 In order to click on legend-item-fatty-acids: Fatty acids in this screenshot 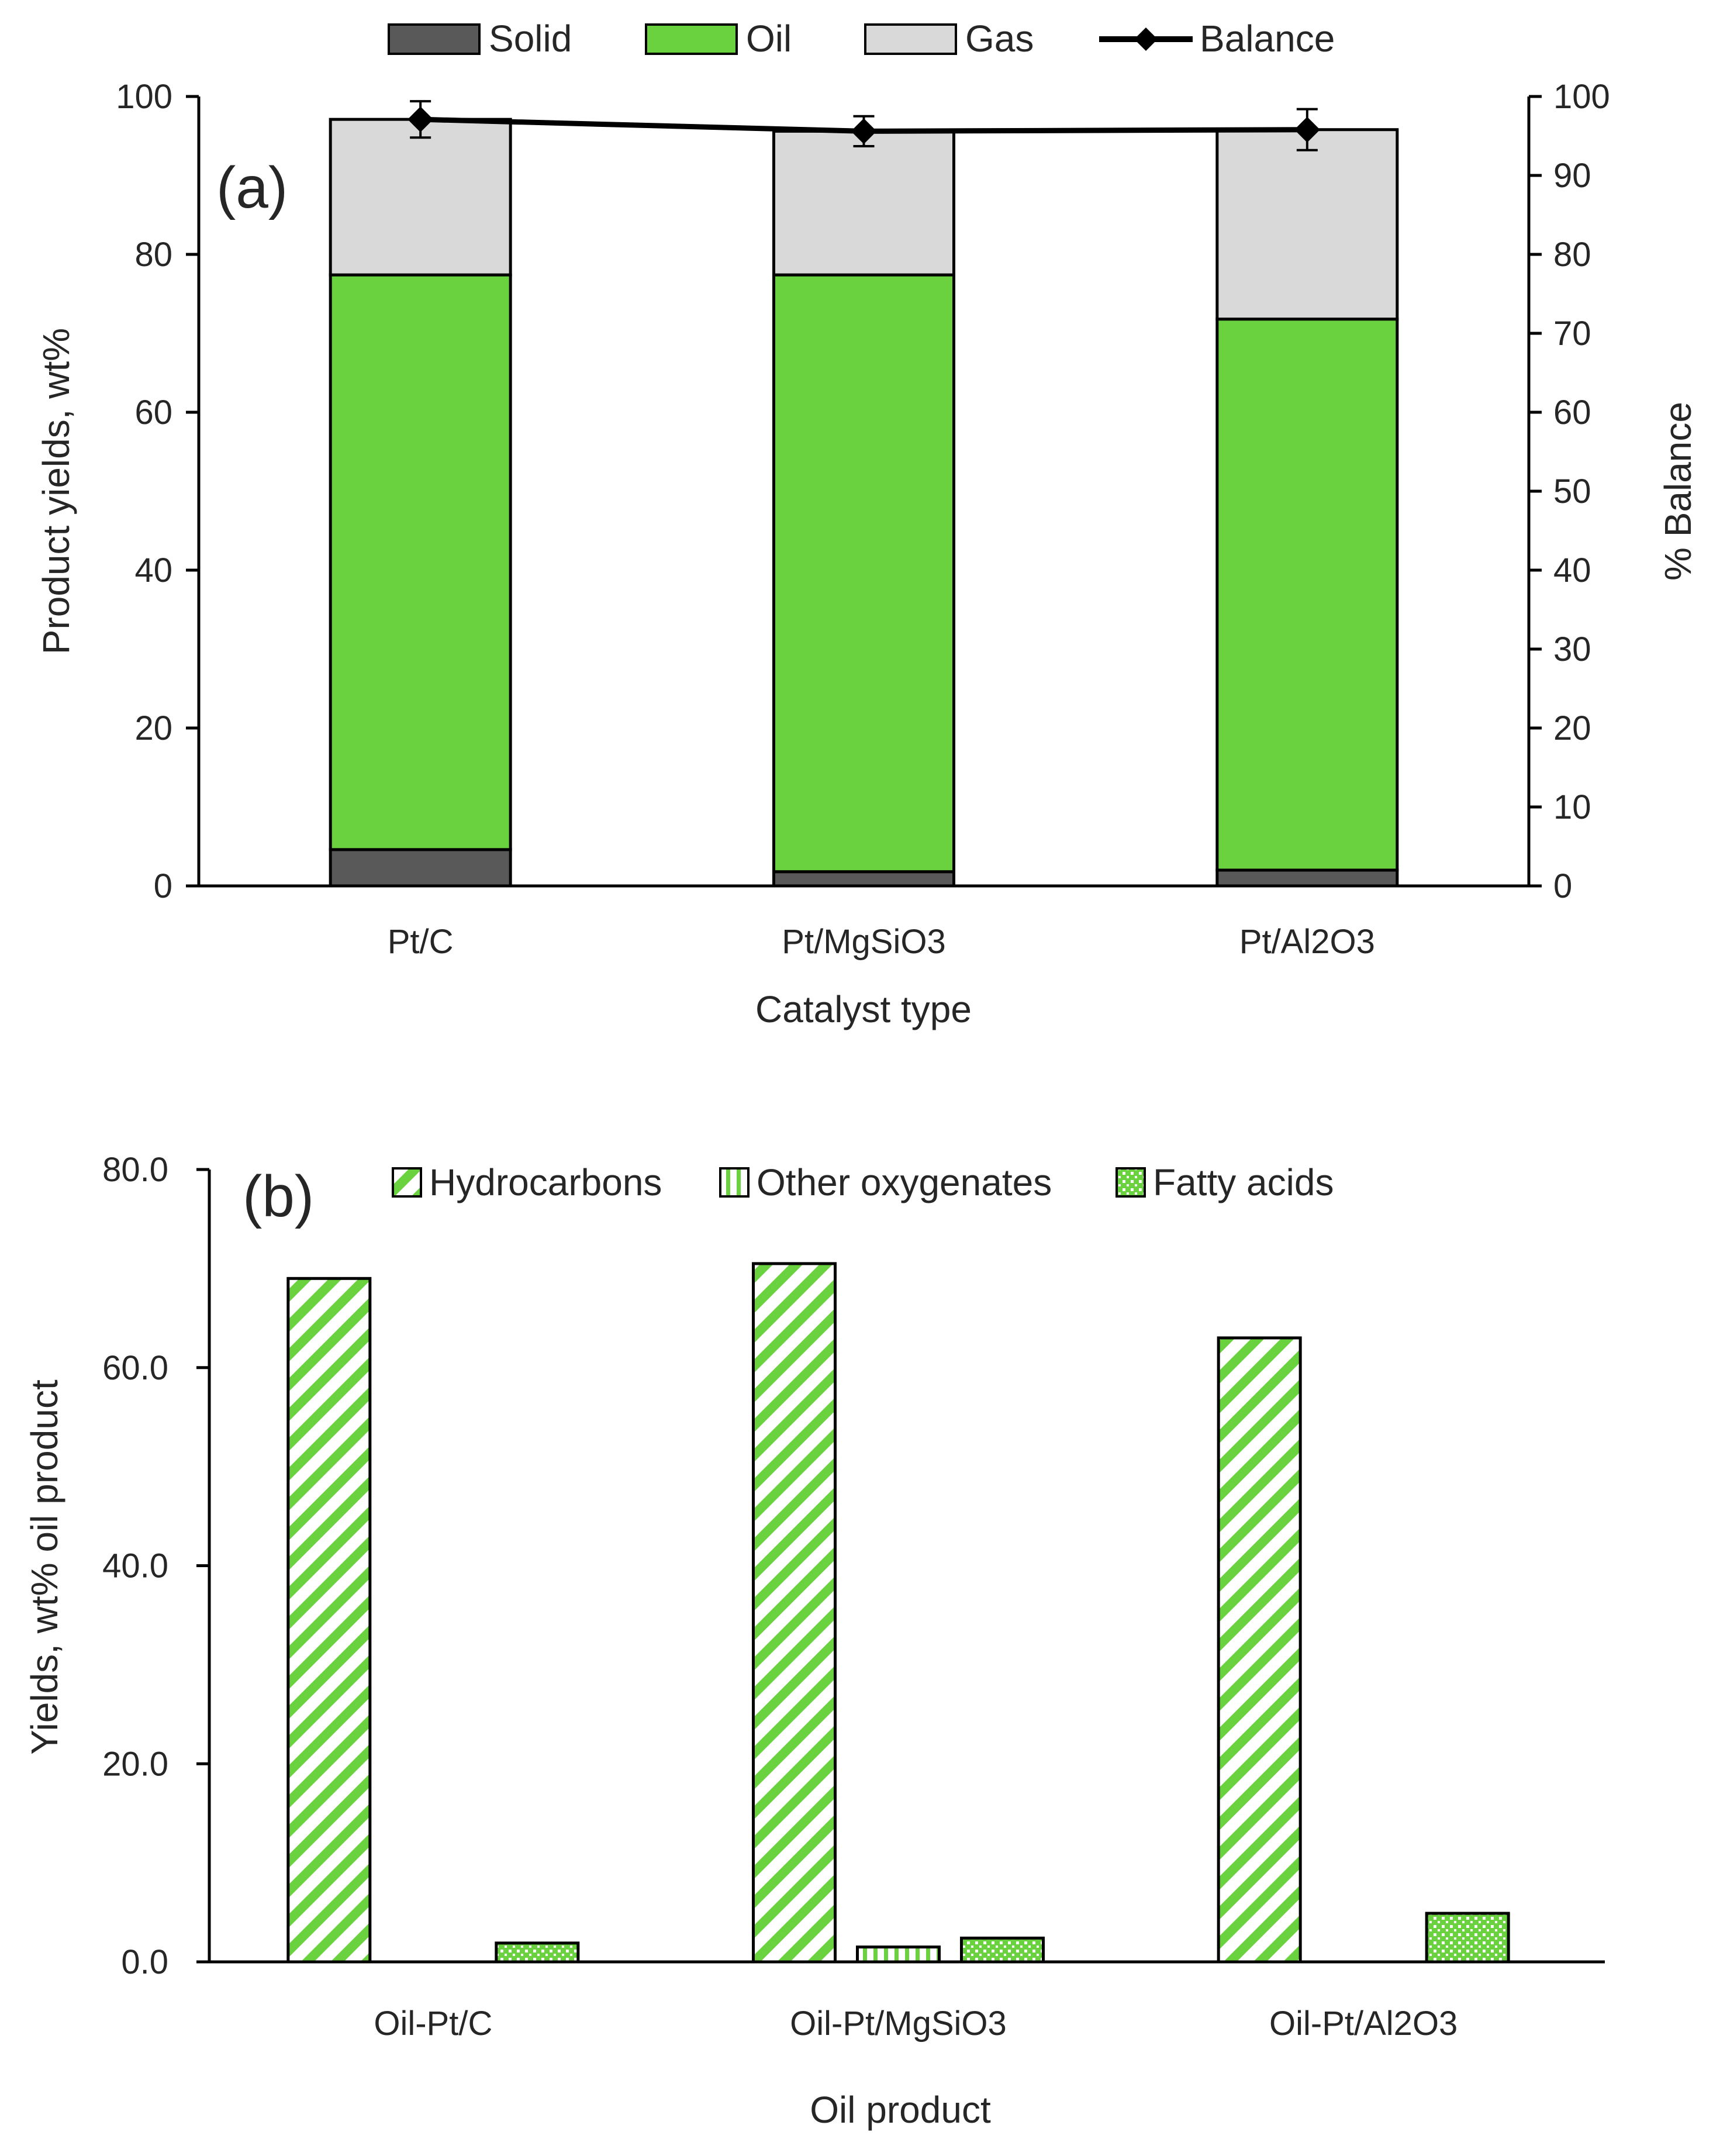, I will do `click(1224, 1182)`.